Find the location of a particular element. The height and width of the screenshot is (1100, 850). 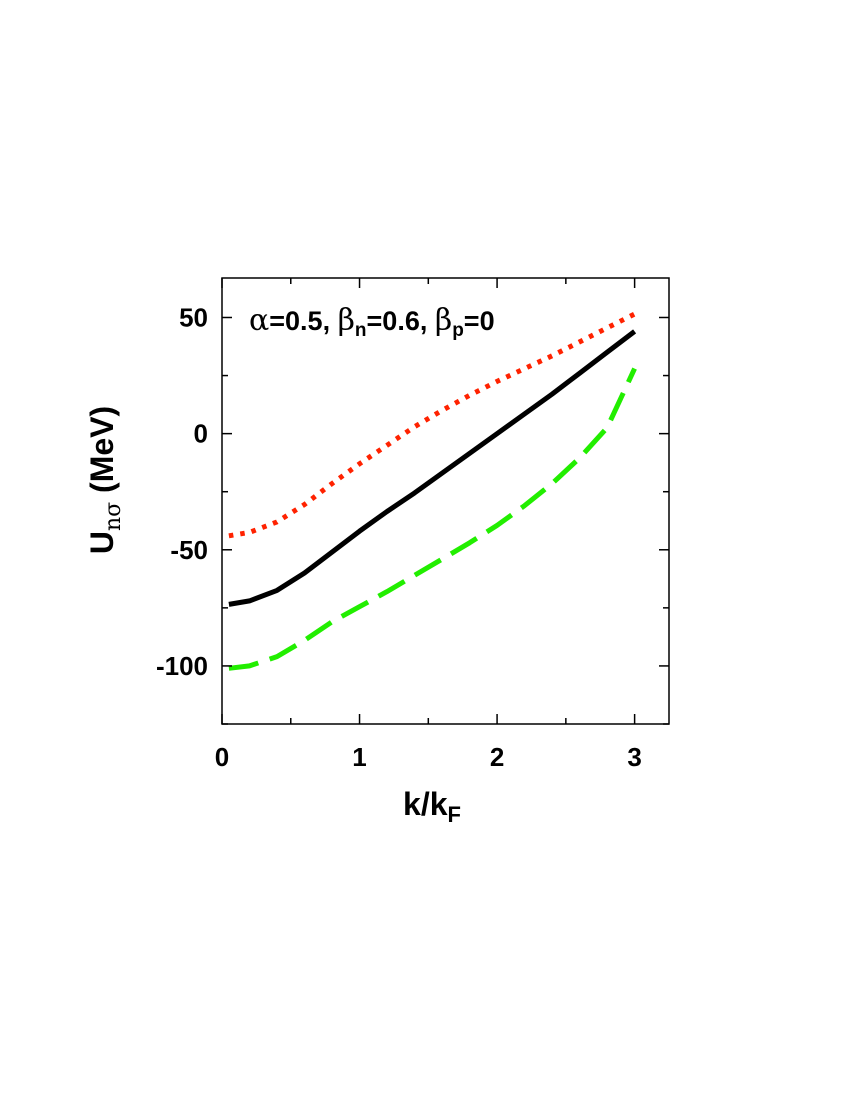

series-line-dashed is located at coordinates (432, 519).